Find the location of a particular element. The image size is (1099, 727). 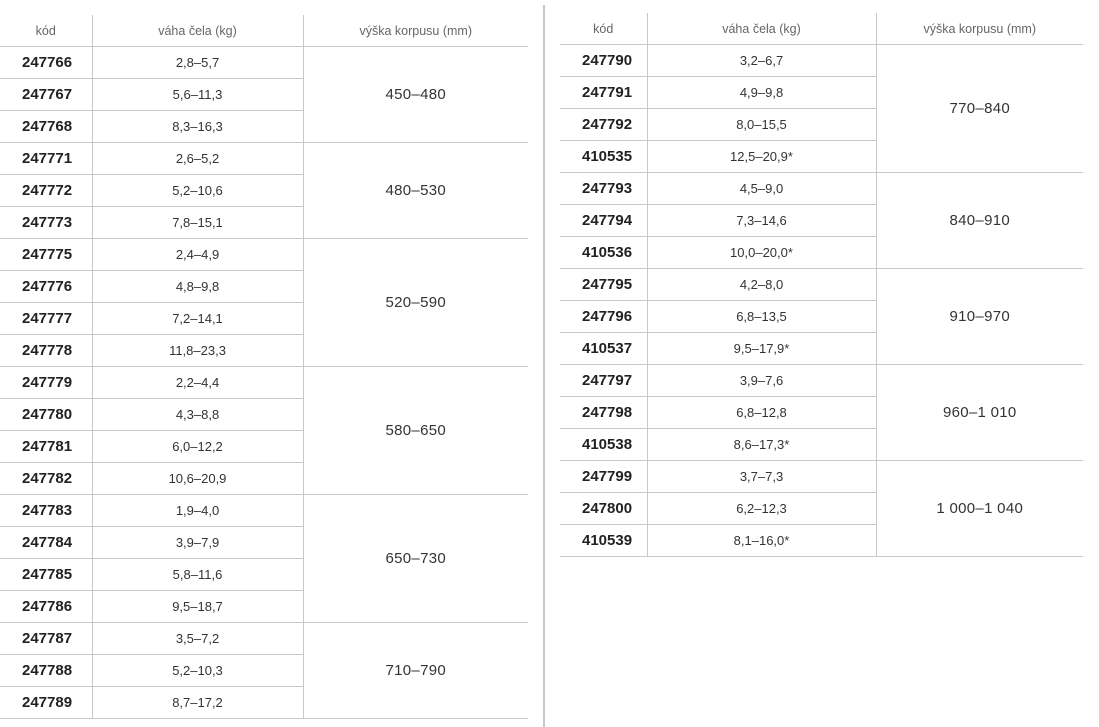

front-weight: 11,8–23,3 is located at coordinates (197, 350).